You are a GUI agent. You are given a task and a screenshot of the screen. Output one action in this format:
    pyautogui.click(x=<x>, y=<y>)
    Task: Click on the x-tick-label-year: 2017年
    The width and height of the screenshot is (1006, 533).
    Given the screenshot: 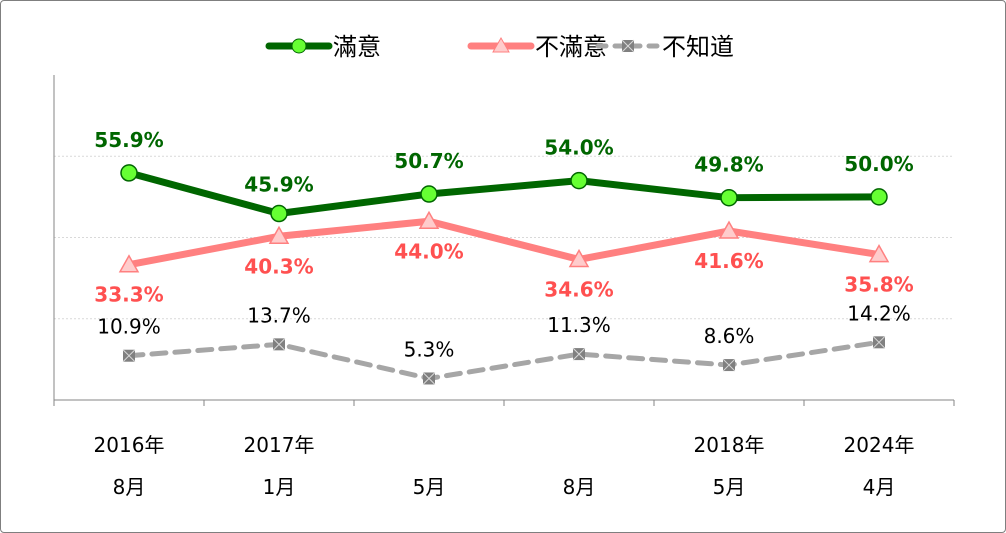 What is the action you would take?
    pyautogui.click(x=279, y=445)
    